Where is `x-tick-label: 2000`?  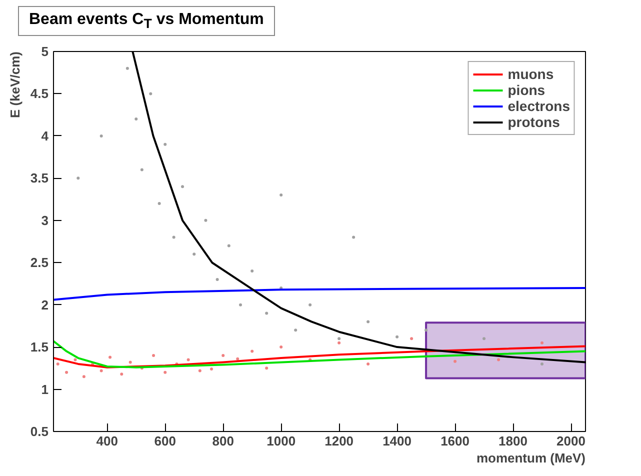 x-tick-label: 2000 is located at coordinates (571, 441).